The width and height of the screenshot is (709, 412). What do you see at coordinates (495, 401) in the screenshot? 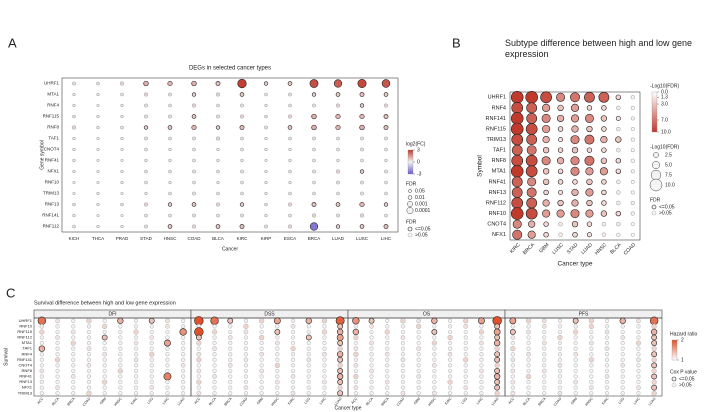
I see `x-tick-label: LUAD` at bounding box center [495, 401].